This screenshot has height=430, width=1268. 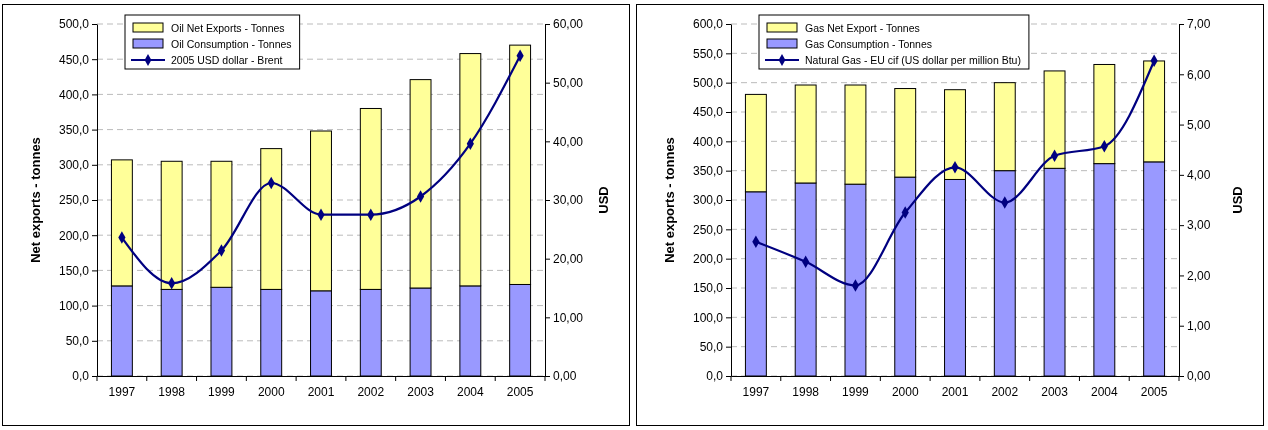 What do you see at coordinates (708, 53) in the screenshot?
I see `y-tick-label: 550,0` at bounding box center [708, 53].